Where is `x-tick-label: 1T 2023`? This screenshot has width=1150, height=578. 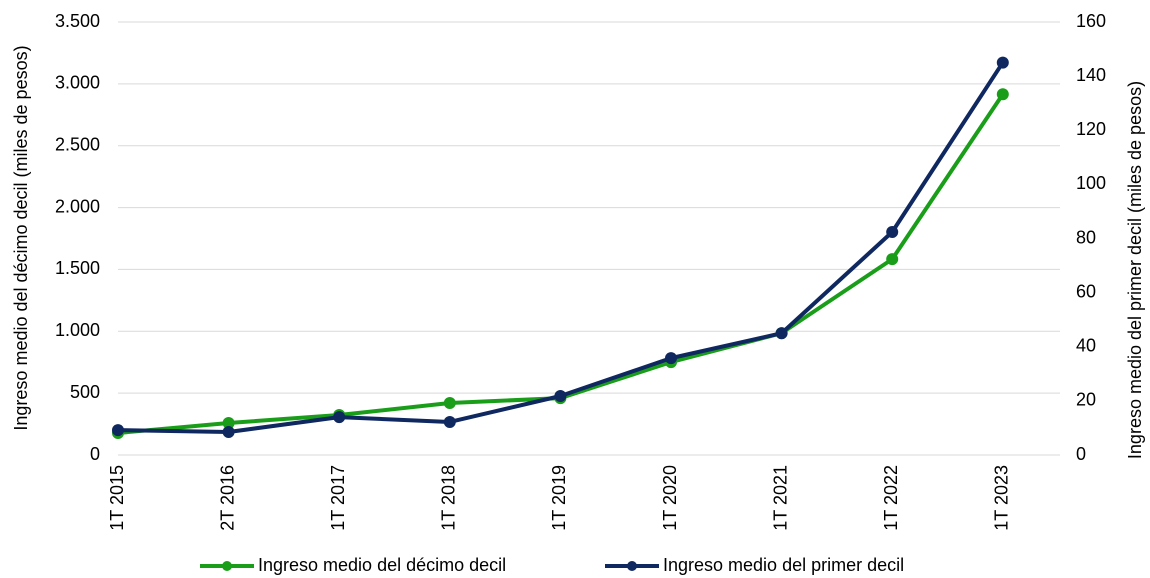 x-tick-label: 1T 2023 is located at coordinates (1002, 498).